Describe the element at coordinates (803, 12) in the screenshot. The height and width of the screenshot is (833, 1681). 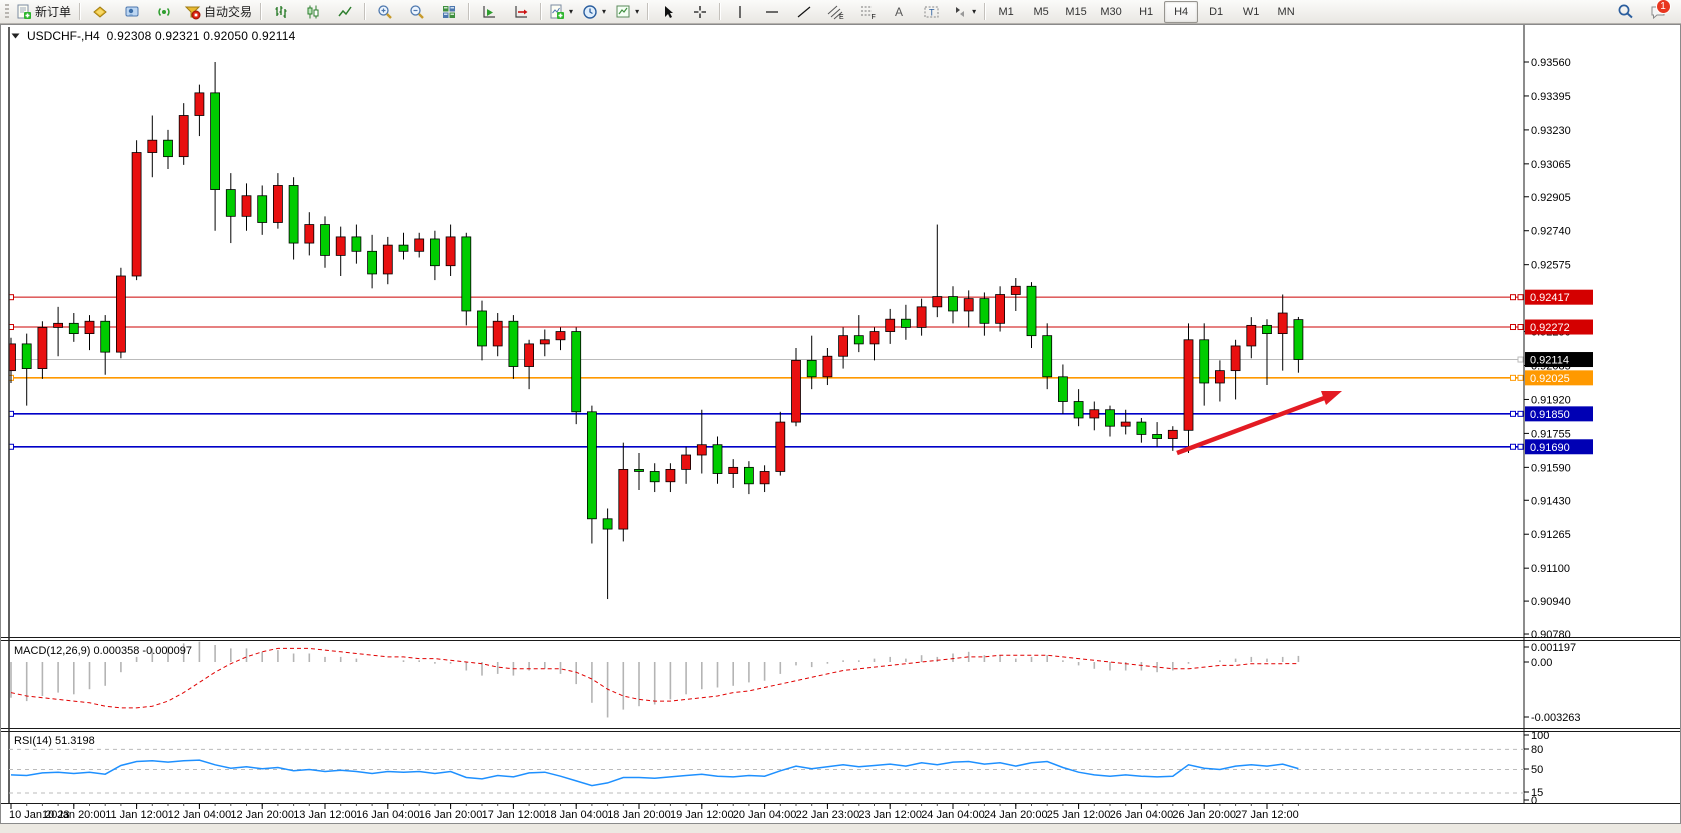
I see `trendline-tool` at that location.